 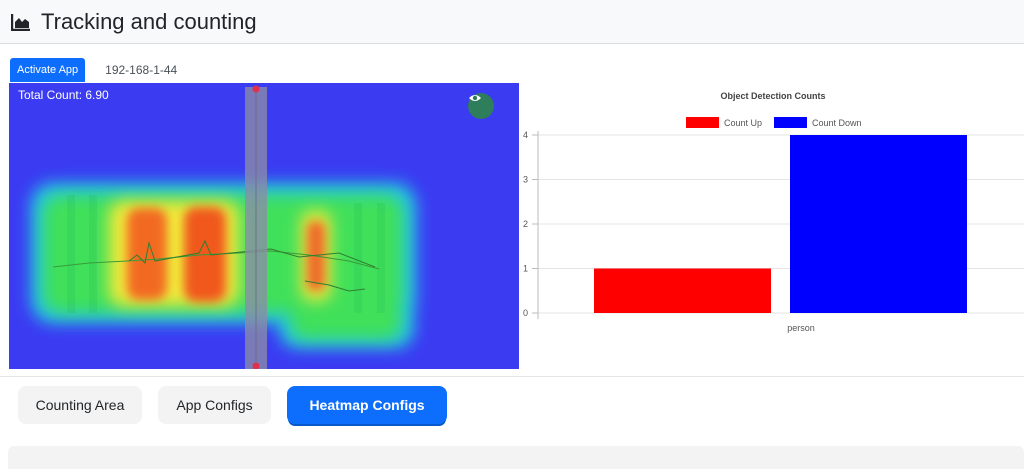 I want to click on eye-icon, so click(x=475, y=98).